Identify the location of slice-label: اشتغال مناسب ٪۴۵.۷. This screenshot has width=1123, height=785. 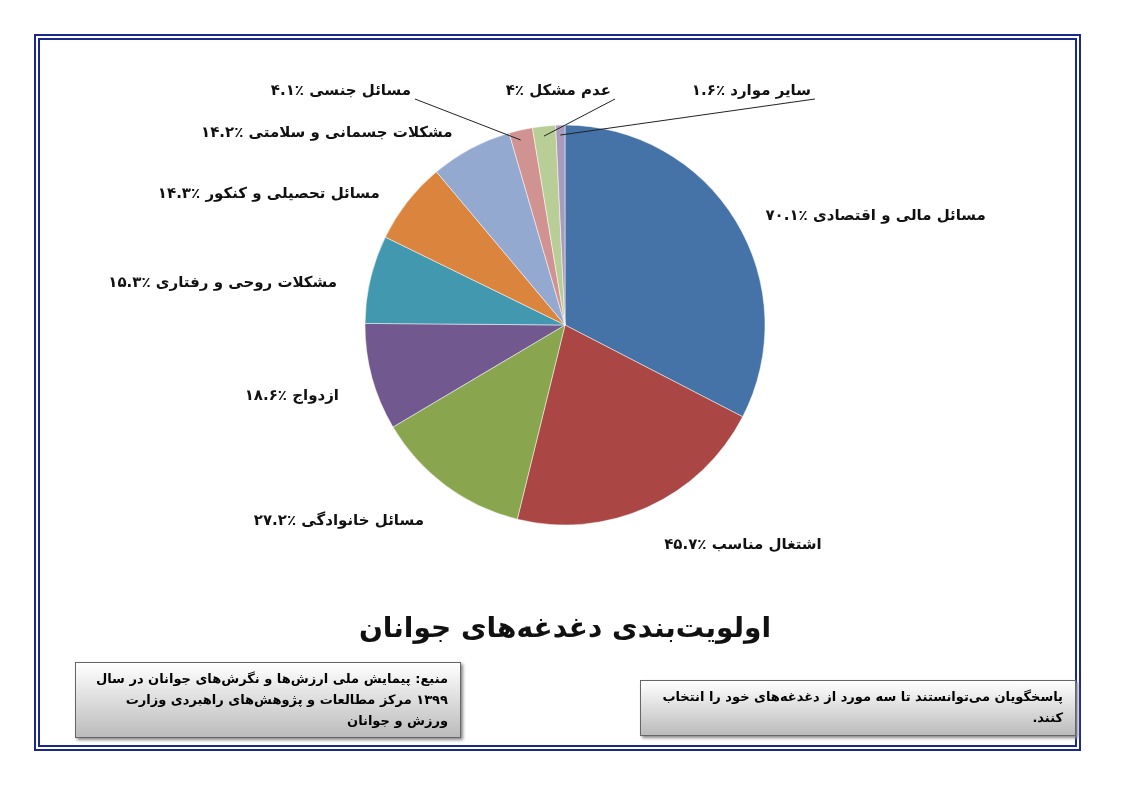
(743, 544).